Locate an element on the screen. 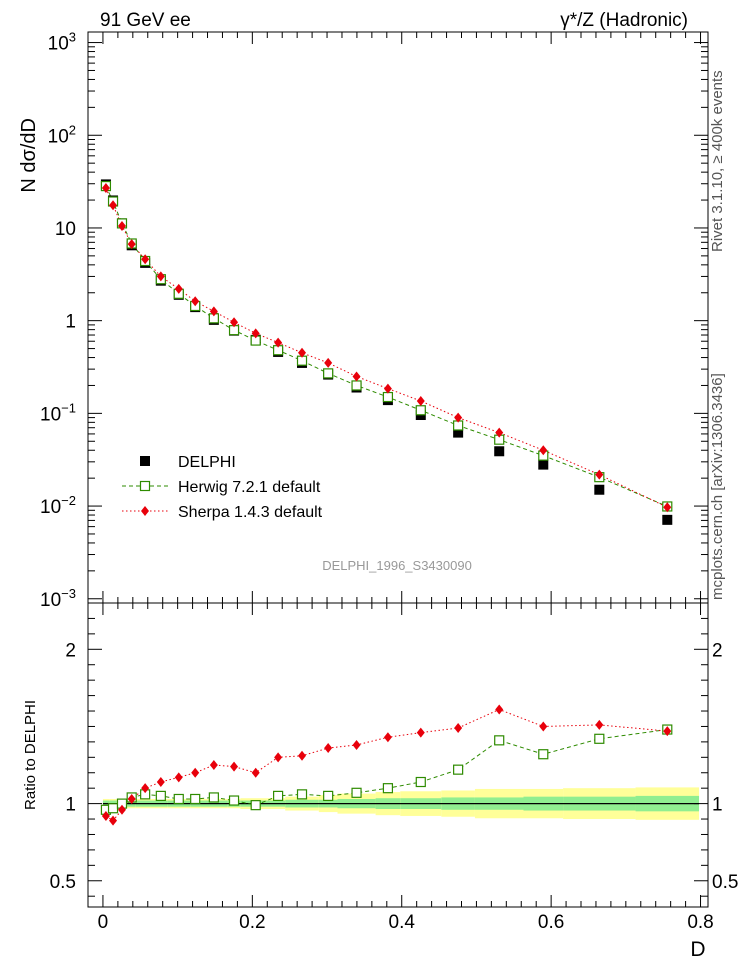  x-axis-label: D is located at coordinates (697, 949).